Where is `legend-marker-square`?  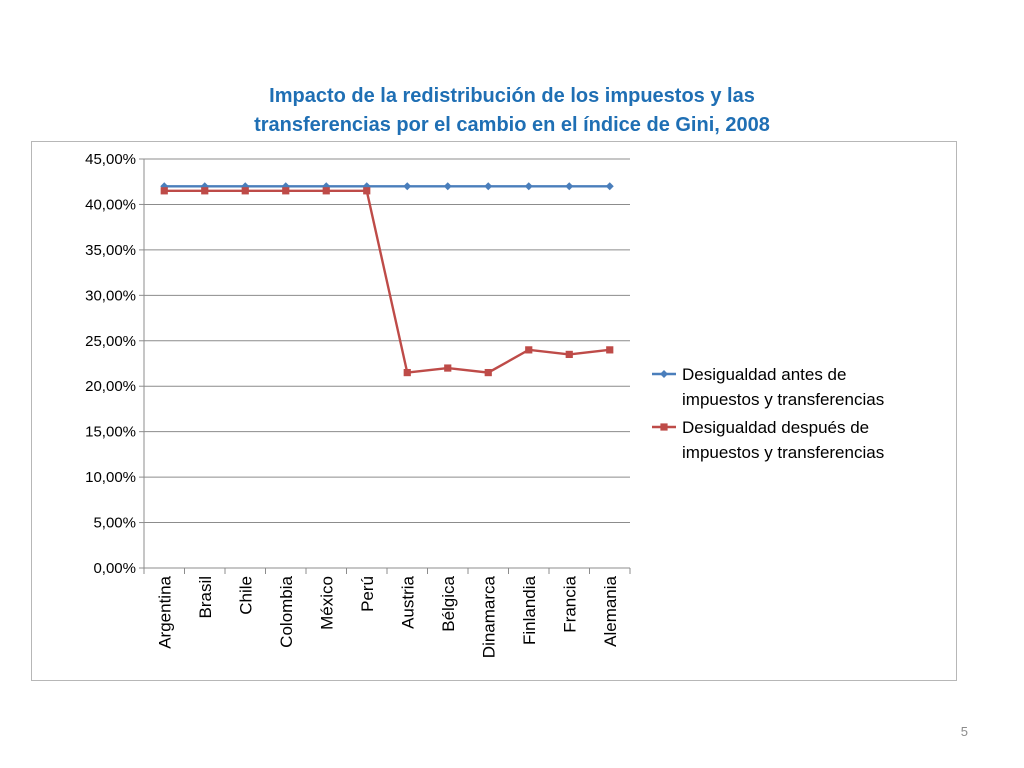 legend-marker-square is located at coordinates (664, 427).